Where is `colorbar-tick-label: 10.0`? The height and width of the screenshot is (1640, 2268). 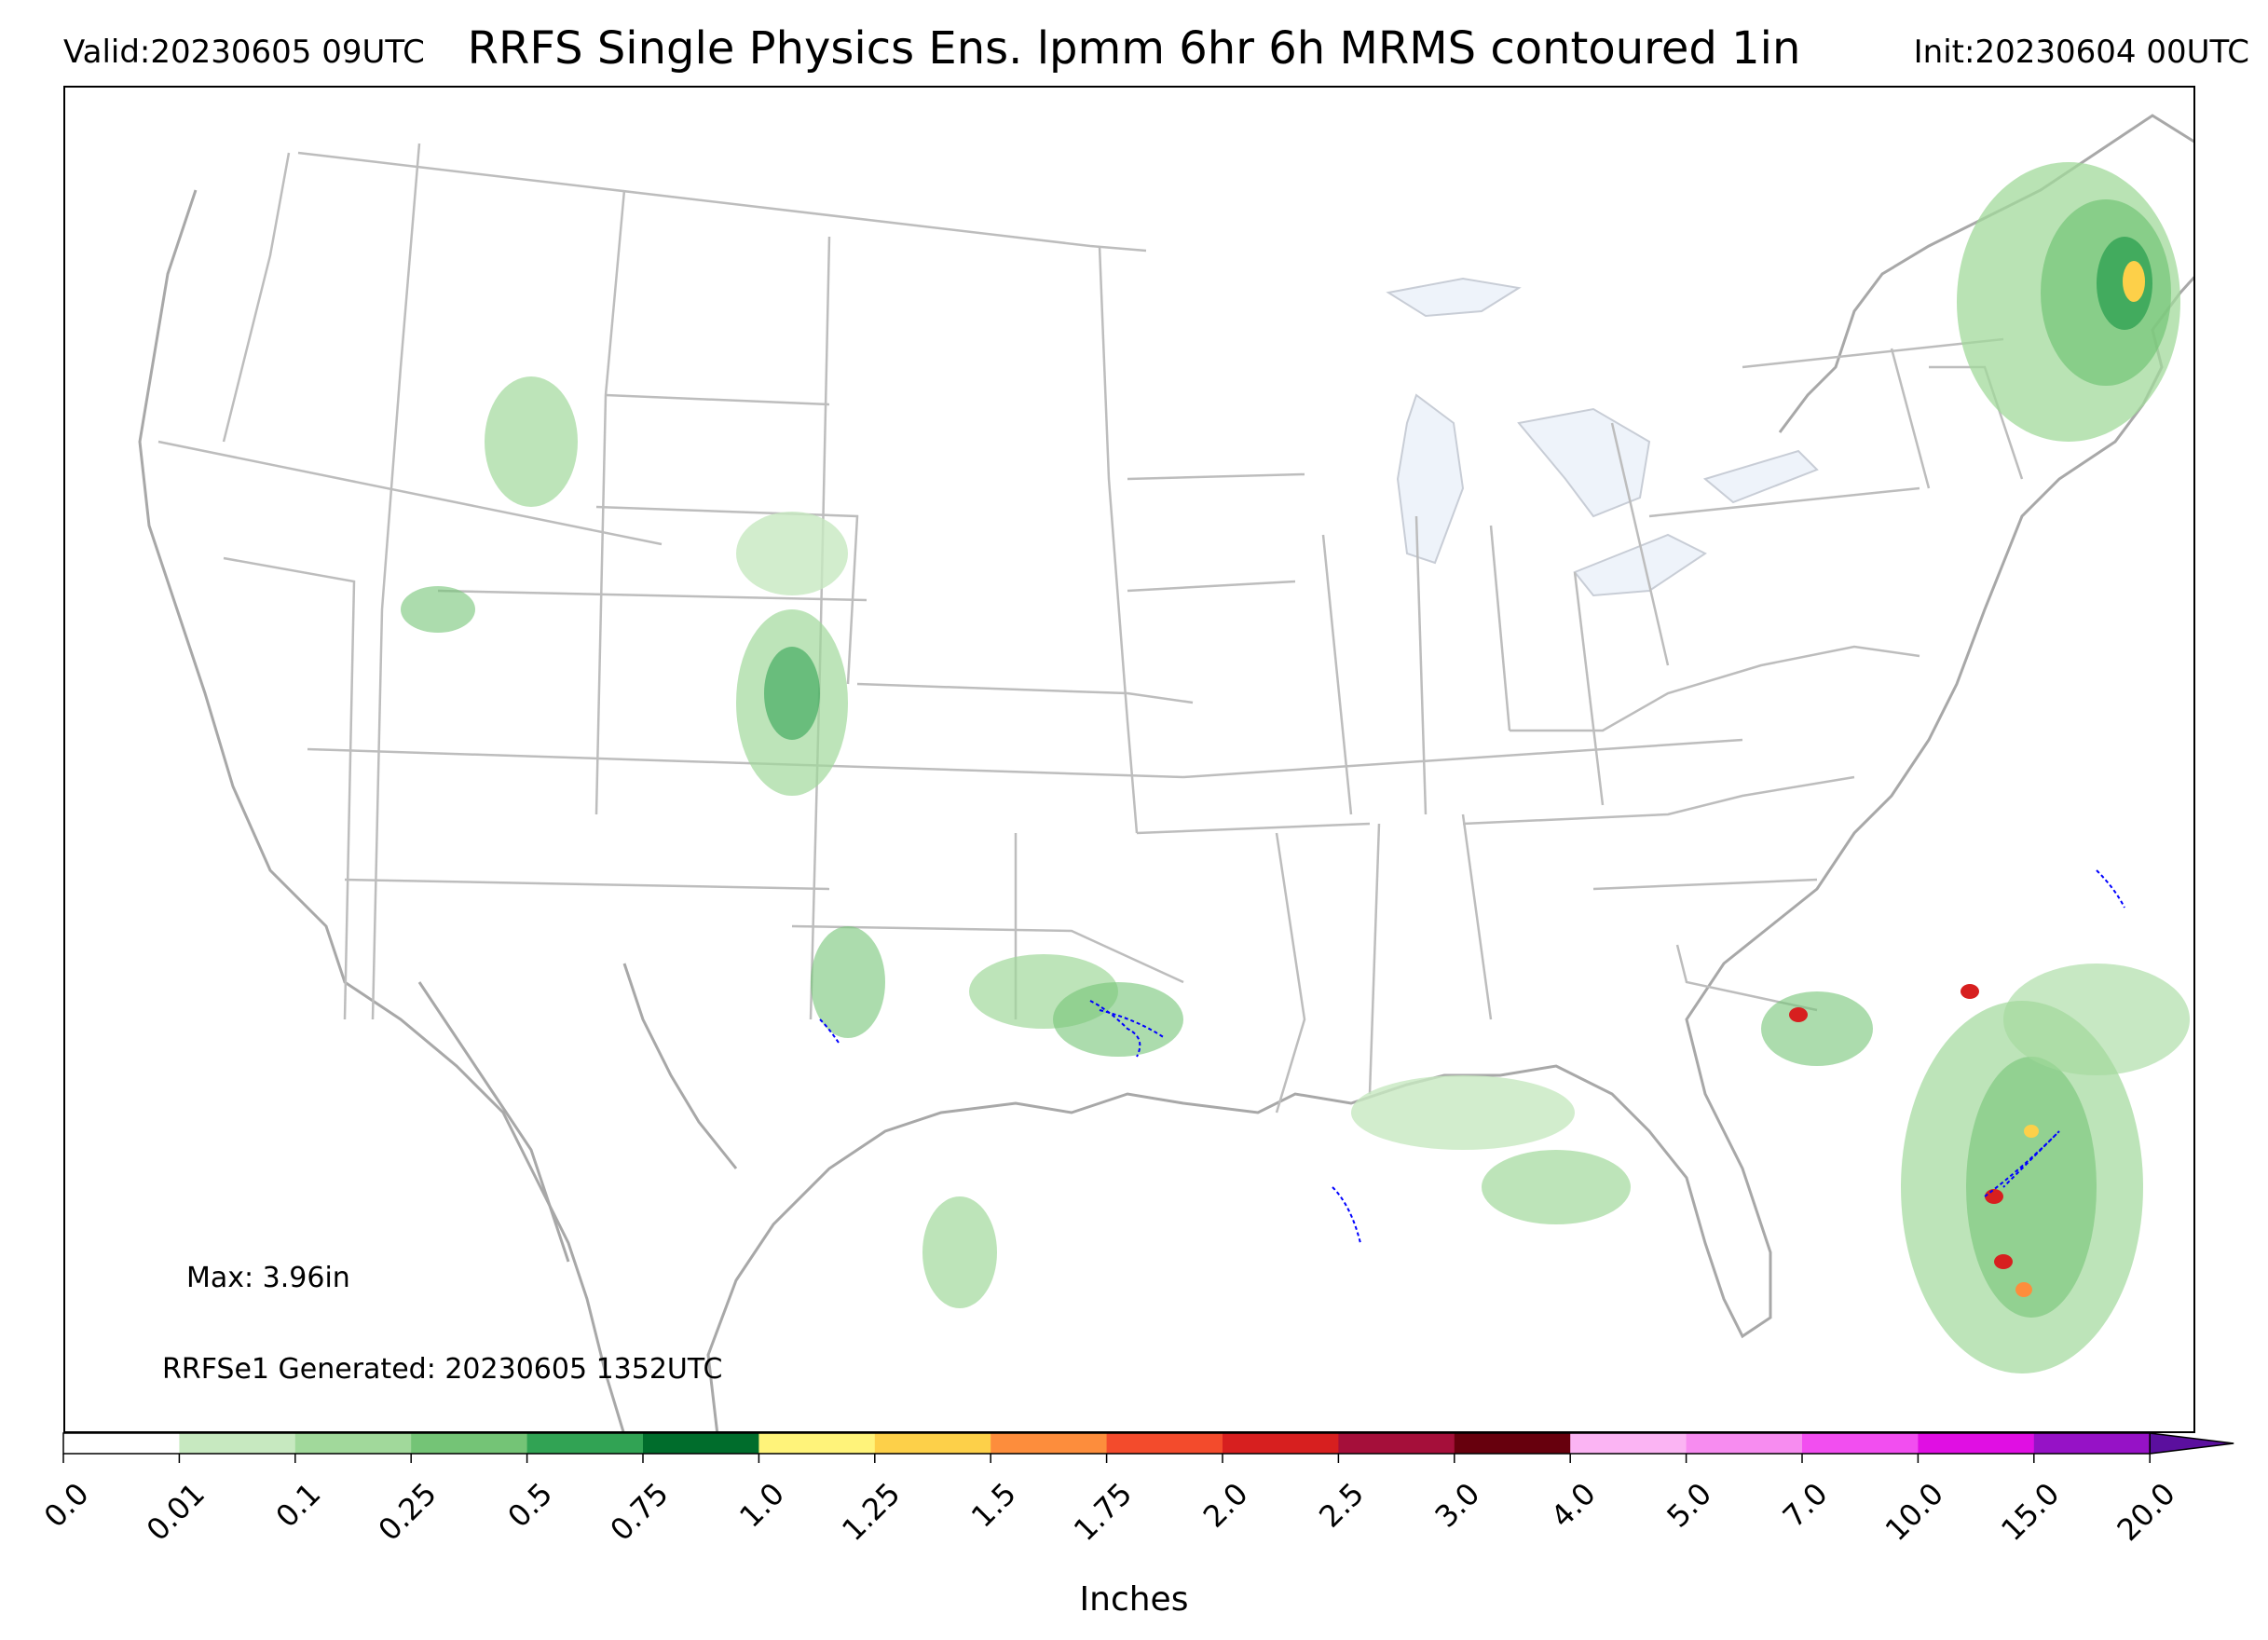
colorbar-tick-label: 10.0 is located at coordinates (1914, 1512).